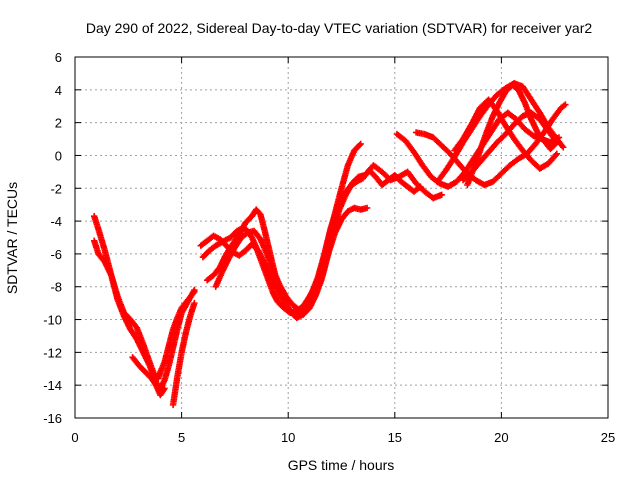  Describe the element at coordinates (56, 287) in the screenshot. I see `y-tick-label: -8` at that location.